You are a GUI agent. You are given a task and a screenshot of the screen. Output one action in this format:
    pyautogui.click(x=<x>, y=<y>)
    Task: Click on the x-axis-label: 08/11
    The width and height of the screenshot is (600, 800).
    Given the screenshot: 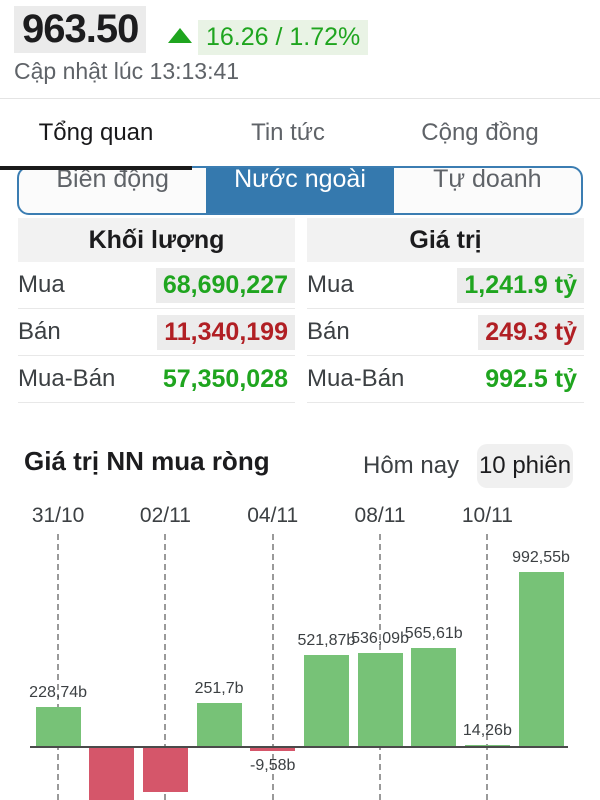 What is the action you would take?
    pyautogui.click(x=380, y=515)
    